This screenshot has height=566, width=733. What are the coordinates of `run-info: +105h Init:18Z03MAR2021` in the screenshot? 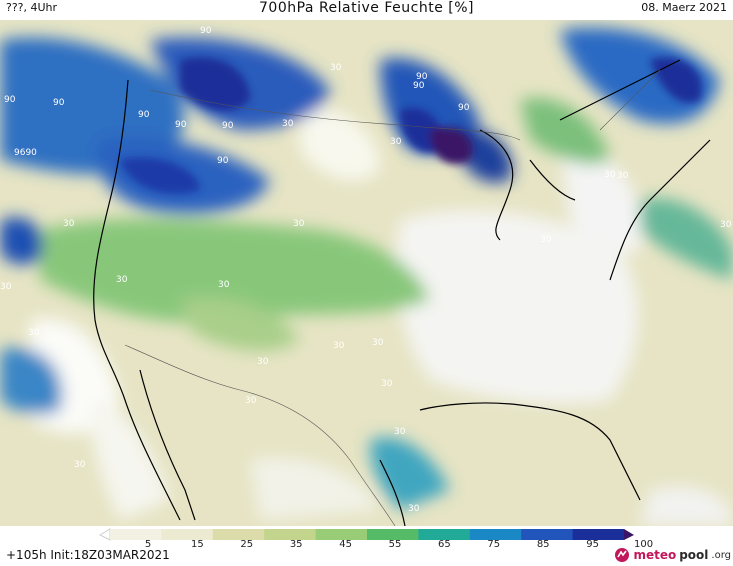 It's located at (88, 555).